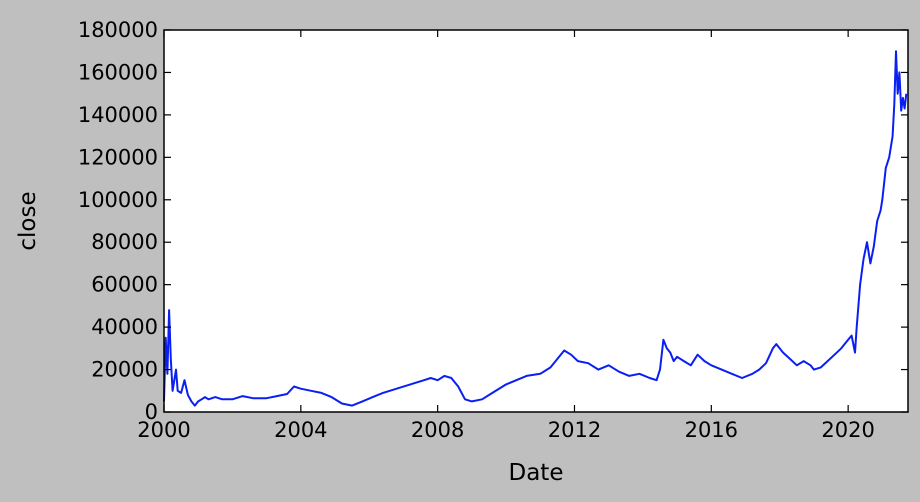 This screenshot has height=502, width=920. What do you see at coordinates (118, 30) in the screenshot?
I see `y-tick-label: 180000` at bounding box center [118, 30].